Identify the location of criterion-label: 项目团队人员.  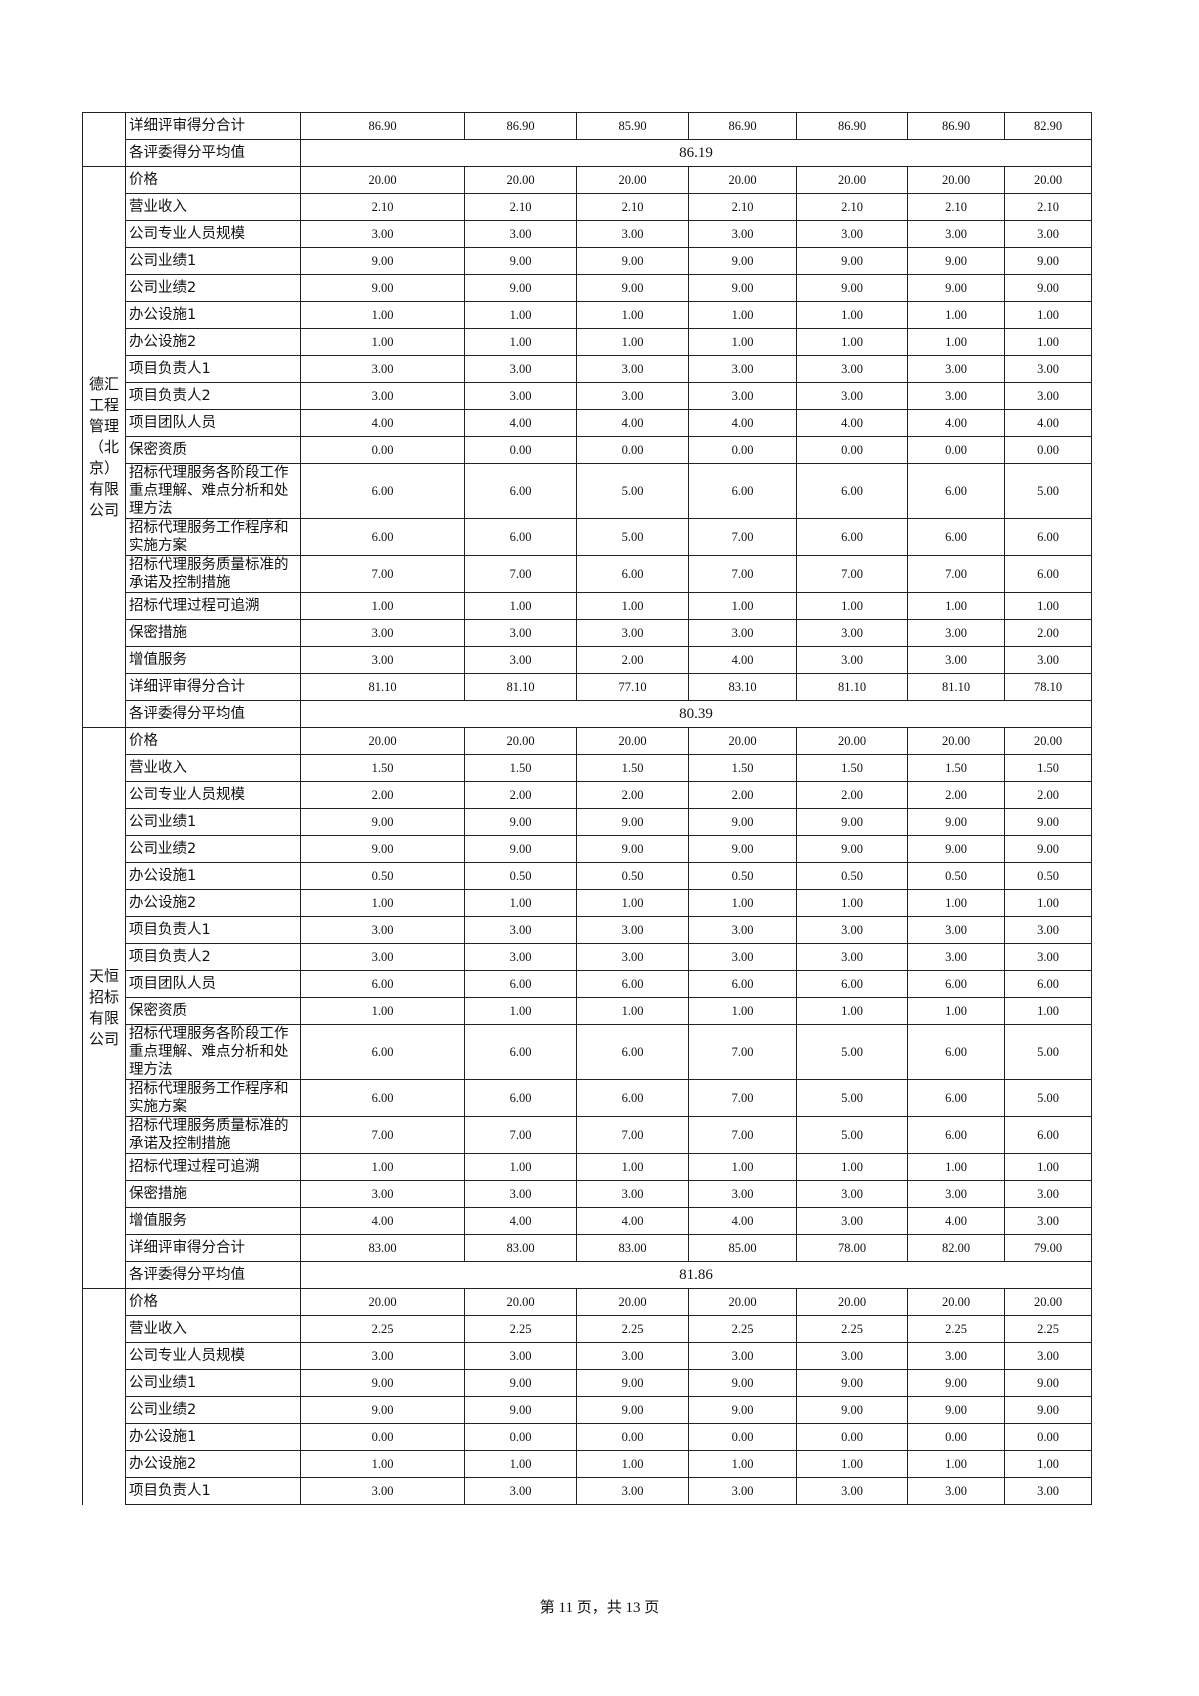
(213, 423).